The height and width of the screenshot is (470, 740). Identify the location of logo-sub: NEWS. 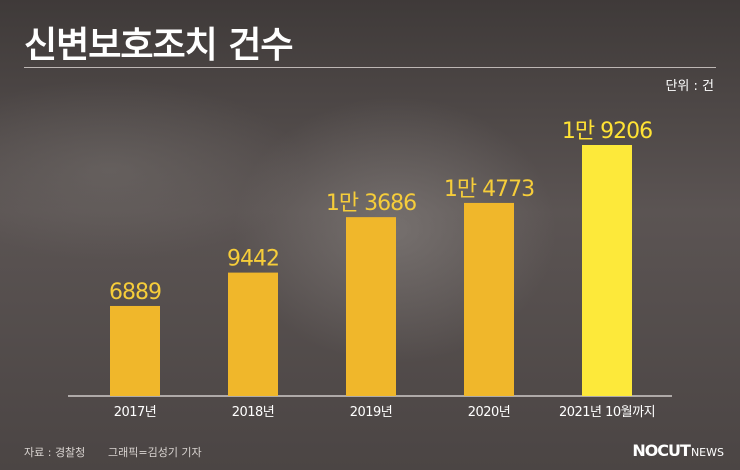
(707, 452).